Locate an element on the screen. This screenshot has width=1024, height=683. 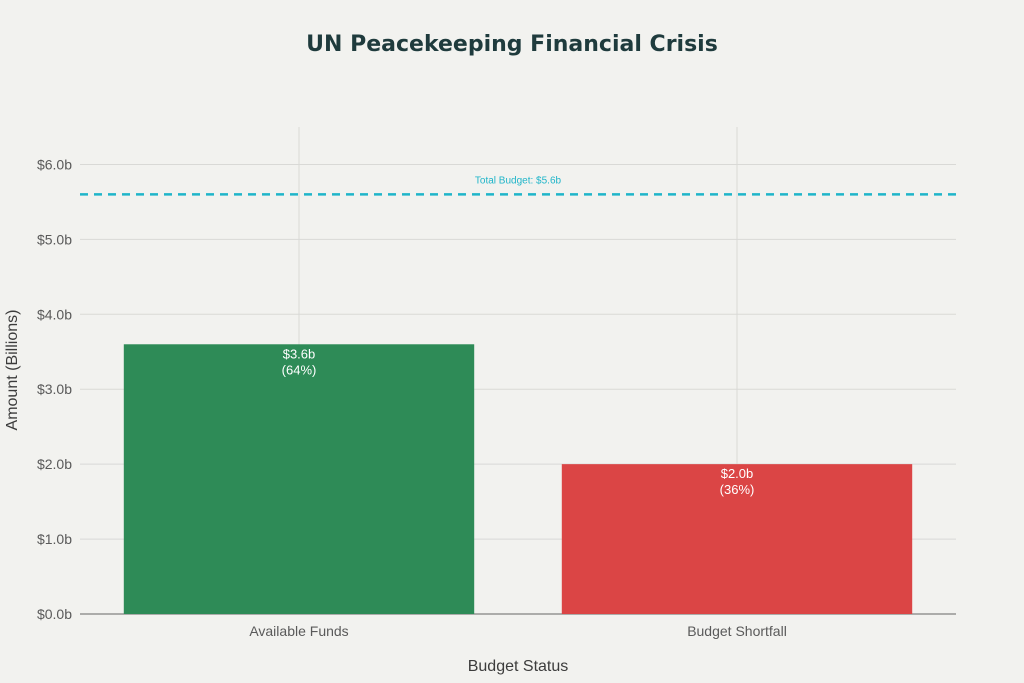
x-tick-label: Budget Shortfall is located at coordinates (737, 631).